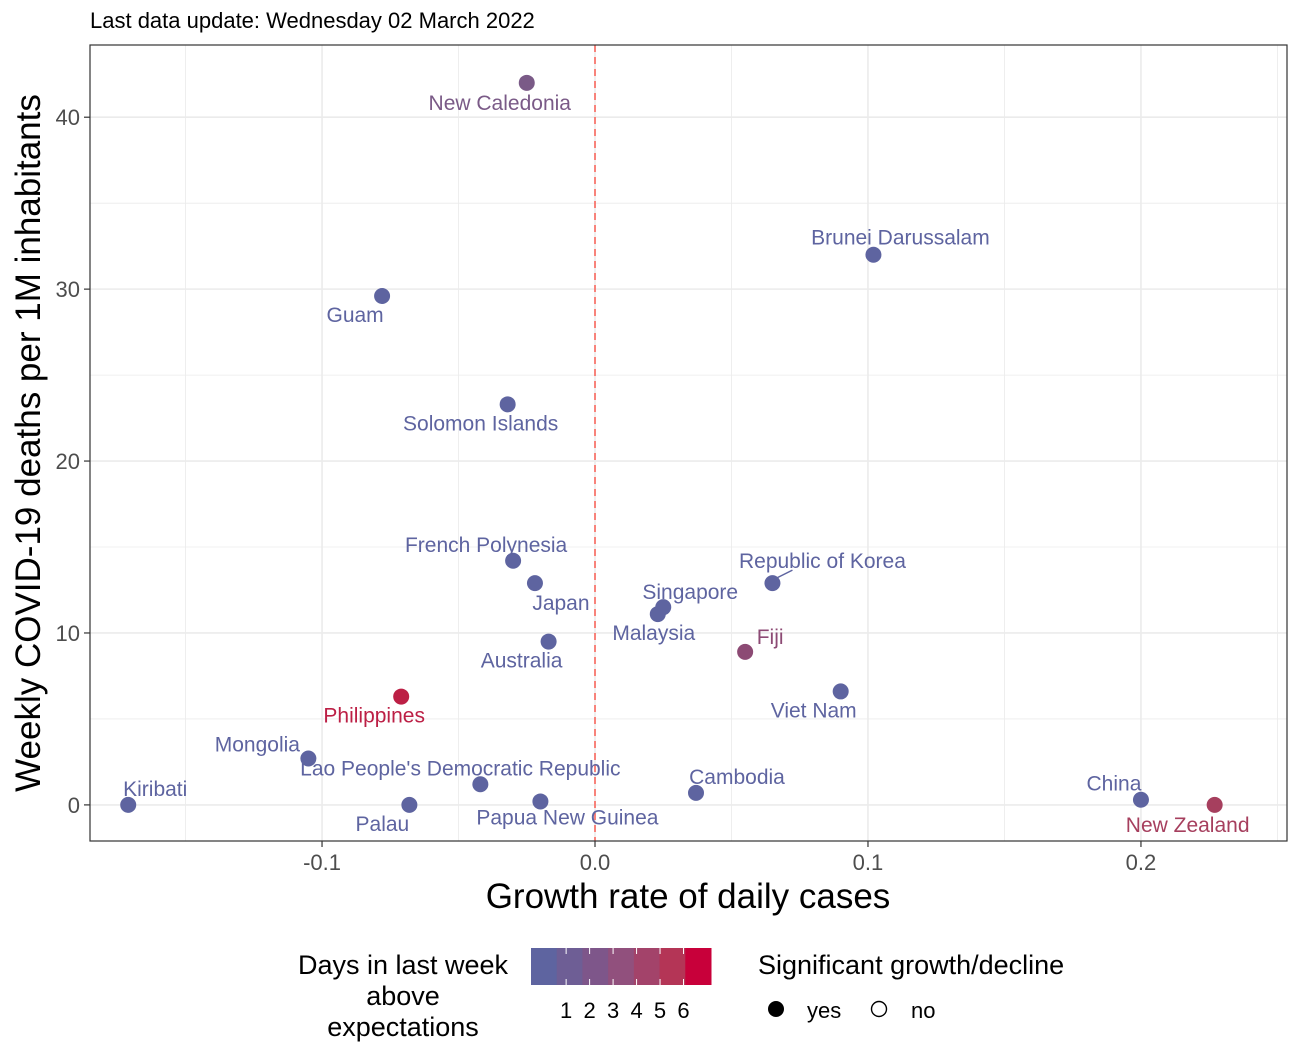 The height and width of the screenshot is (1062, 1299). Describe the element at coordinates (540, 801) in the screenshot. I see `point-papua-new-guinea` at that location.